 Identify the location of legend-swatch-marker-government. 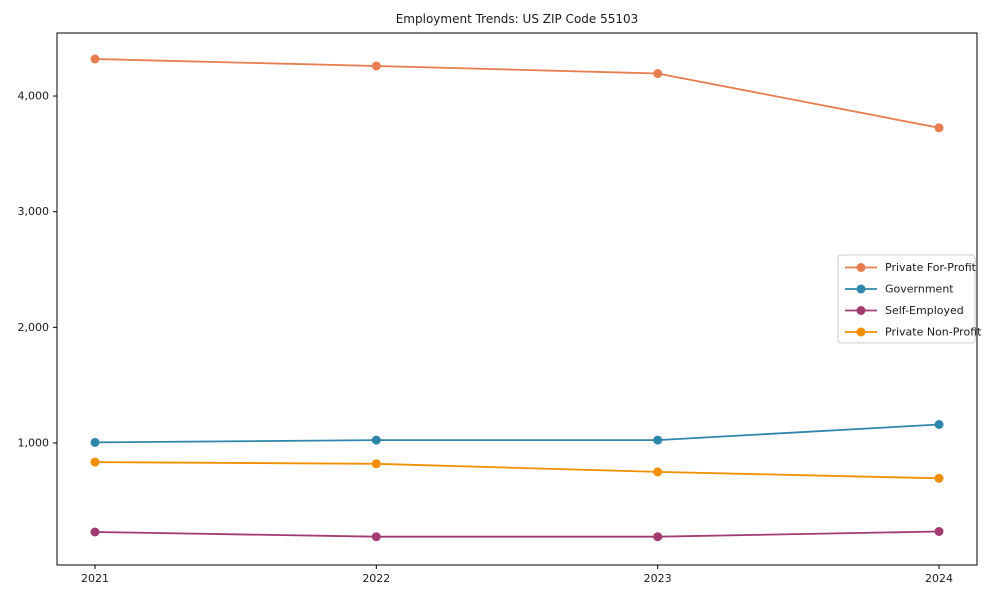
(861, 289).